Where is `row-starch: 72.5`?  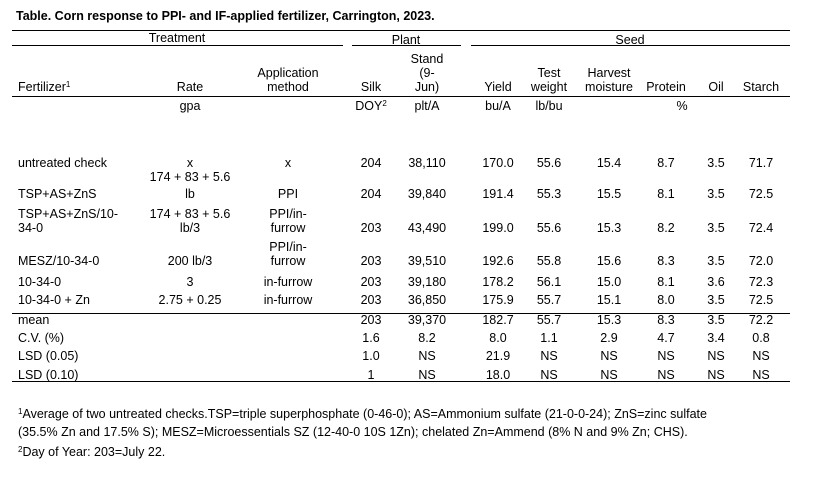
row-starch: 72.5 is located at coordinates (761, 194).